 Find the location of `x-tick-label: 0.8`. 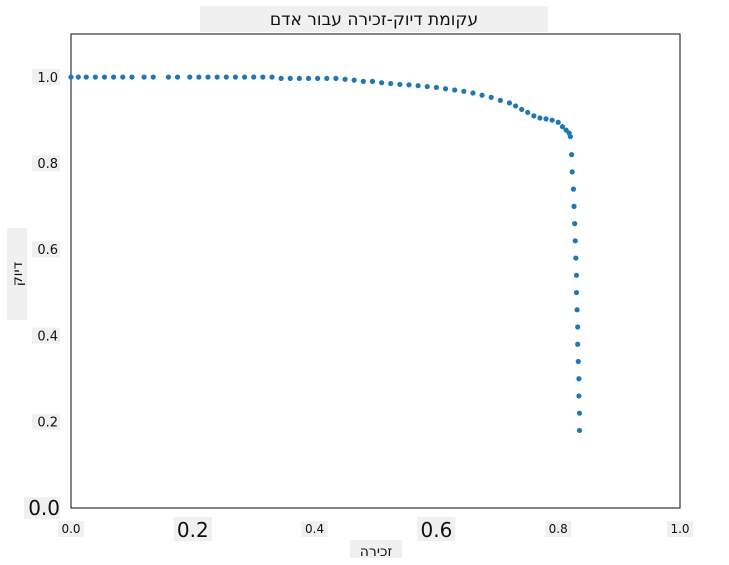

x-tick-label: 0.8 is located at coordinates (558, 529).